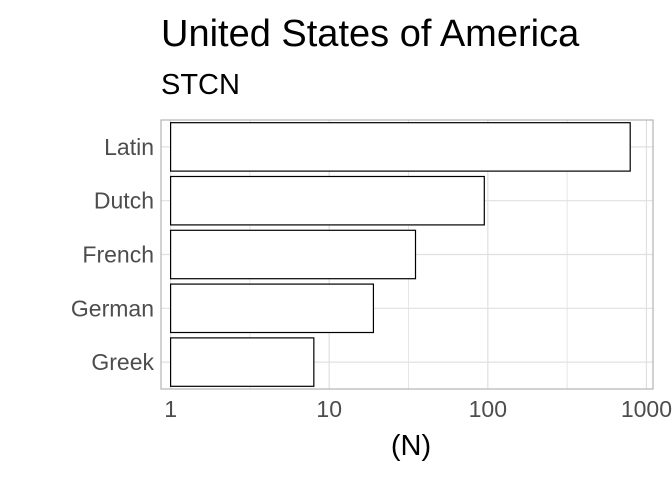 This screenshot has width=672, height=480. What do you see at coordinates (170, 409) in the screenshot?
I see `x-tick-label: 1` at bounding box center [170, 409].